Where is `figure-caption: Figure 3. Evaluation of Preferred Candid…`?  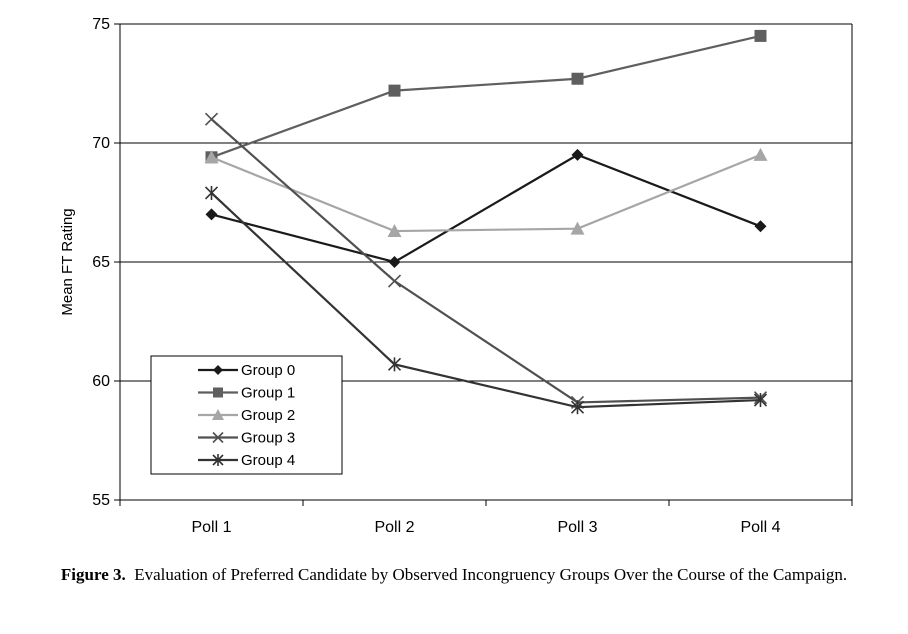
figure-caption: Figure 3. Evaluation of Preferred Candid… is located at coordinates (454, 574).